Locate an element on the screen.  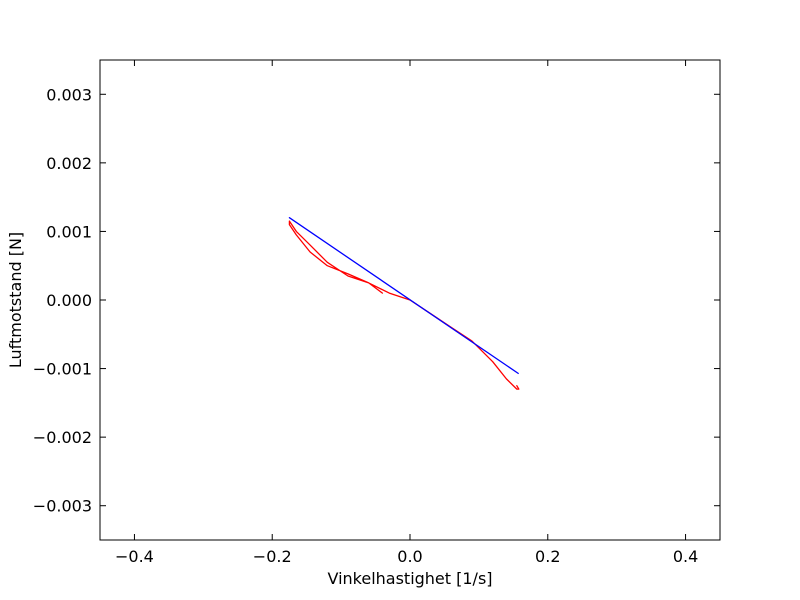
y-axis-label: Luftmotstand [N] is located at coordinates (15, 300).